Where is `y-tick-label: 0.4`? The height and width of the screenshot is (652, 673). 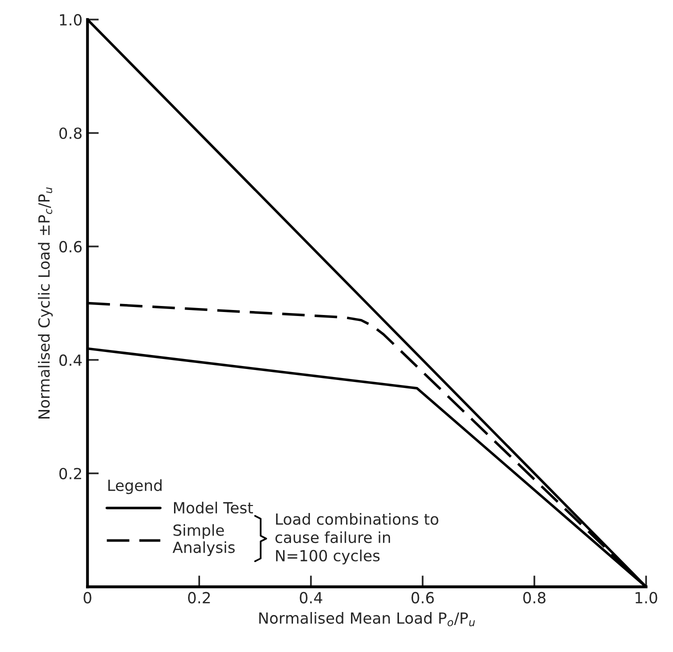 y-tick-label: 0.4 is located at coordinates (70, 360).